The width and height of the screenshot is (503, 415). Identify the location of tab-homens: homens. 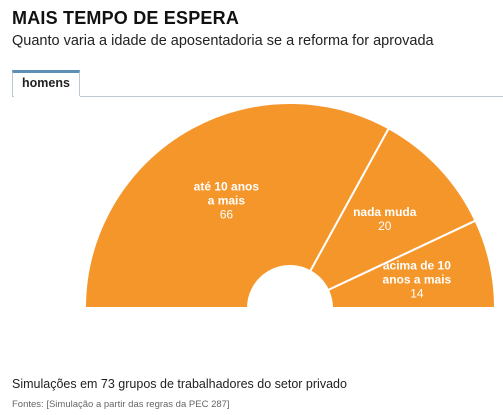
(46, 83).